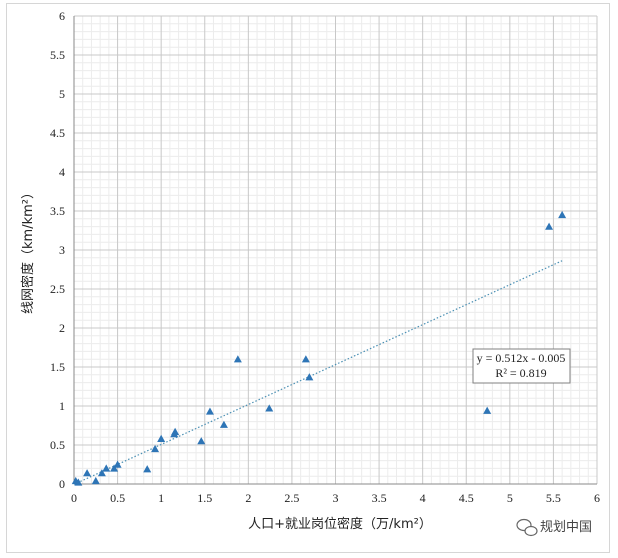 The image size is (618, 558). I want to click on y-tick-labels: 0 0.5 1 1.5 2 2.5 3 3.5 4 4.5 5 5.5 6, so click(57, 250).